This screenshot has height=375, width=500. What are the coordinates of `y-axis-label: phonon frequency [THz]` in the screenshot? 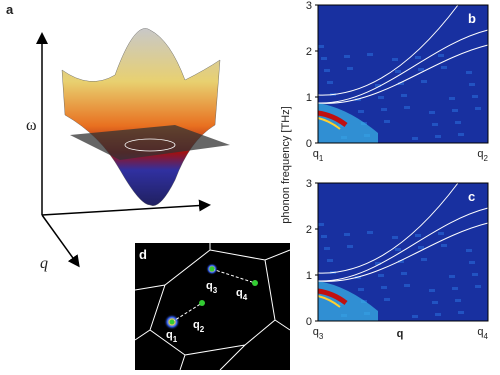 It's located at (286, 164).